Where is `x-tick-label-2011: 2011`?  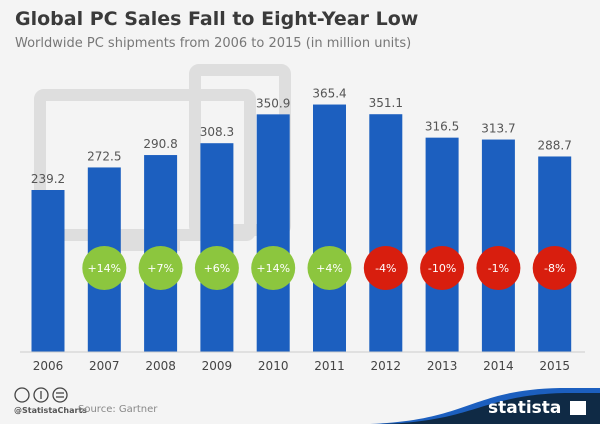
x-tick-label-2011: 2011 is located at coordinates (329, 366).